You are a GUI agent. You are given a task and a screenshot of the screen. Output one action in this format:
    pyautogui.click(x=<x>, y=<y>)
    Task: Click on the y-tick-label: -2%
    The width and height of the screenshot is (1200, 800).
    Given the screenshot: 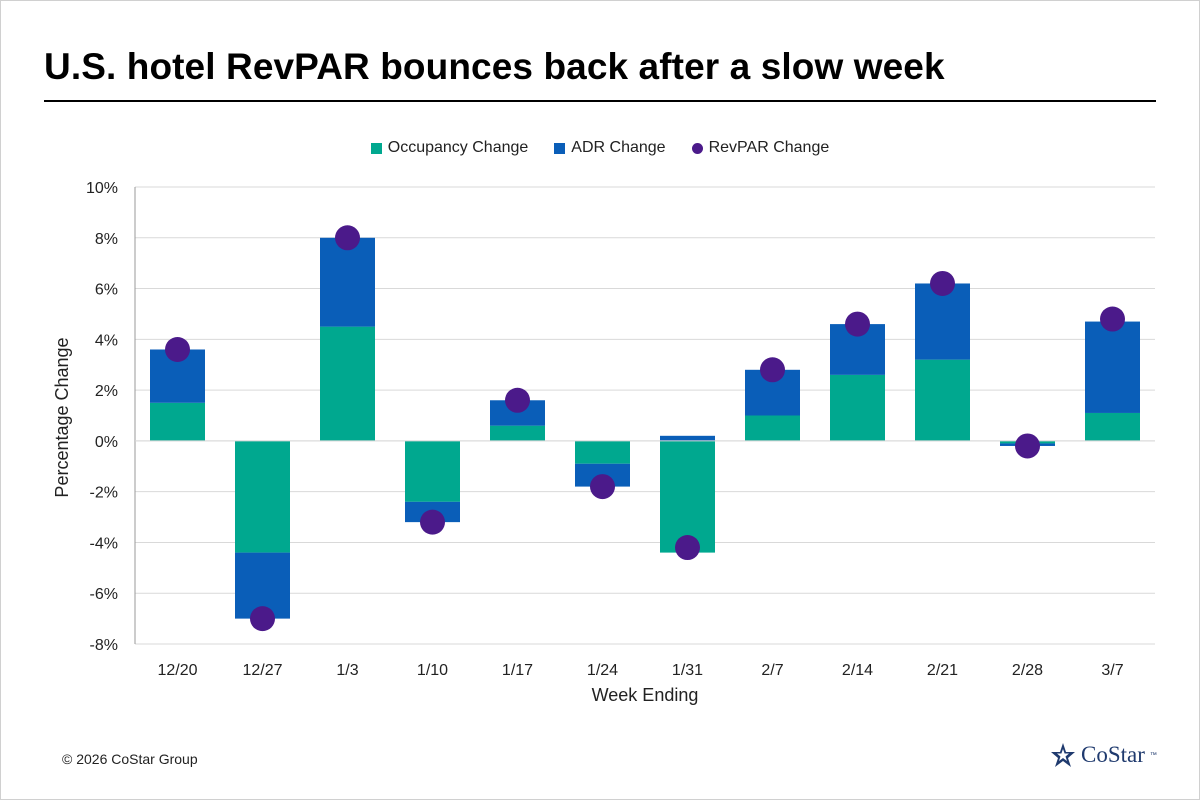 What is the action you would take?
    pyautogui.click(x=104, y=493)
    